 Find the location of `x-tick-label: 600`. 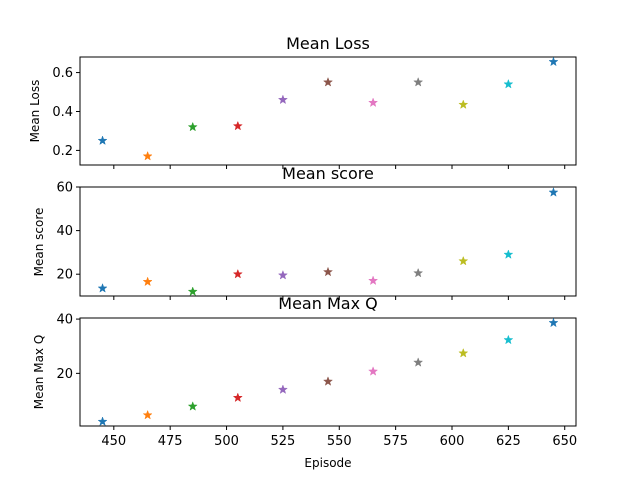

x-tick-label: 600 is located at coordinates (452, 441).